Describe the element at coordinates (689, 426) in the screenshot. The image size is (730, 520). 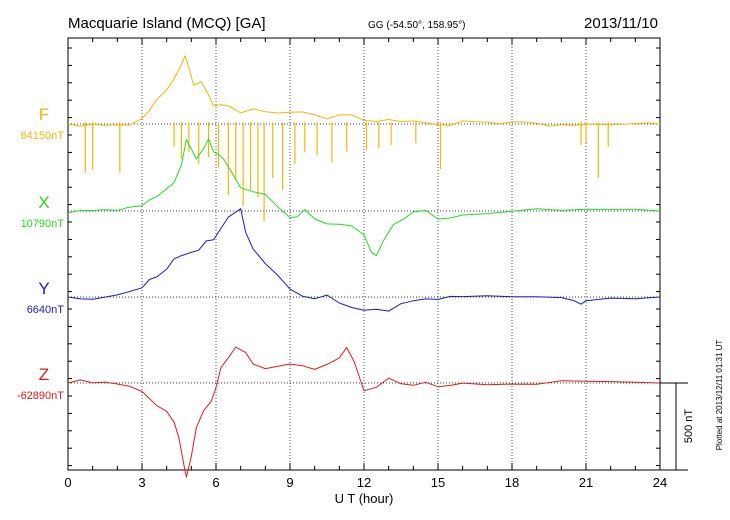
I see `scale-bar-label: 500 nT` at that location.